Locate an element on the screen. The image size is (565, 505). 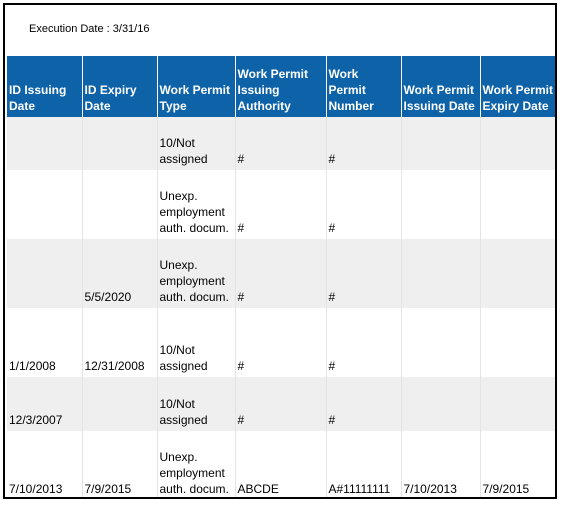
cell-id-issuing-date: 7/10/2013 is located at coordinates (45, 464).